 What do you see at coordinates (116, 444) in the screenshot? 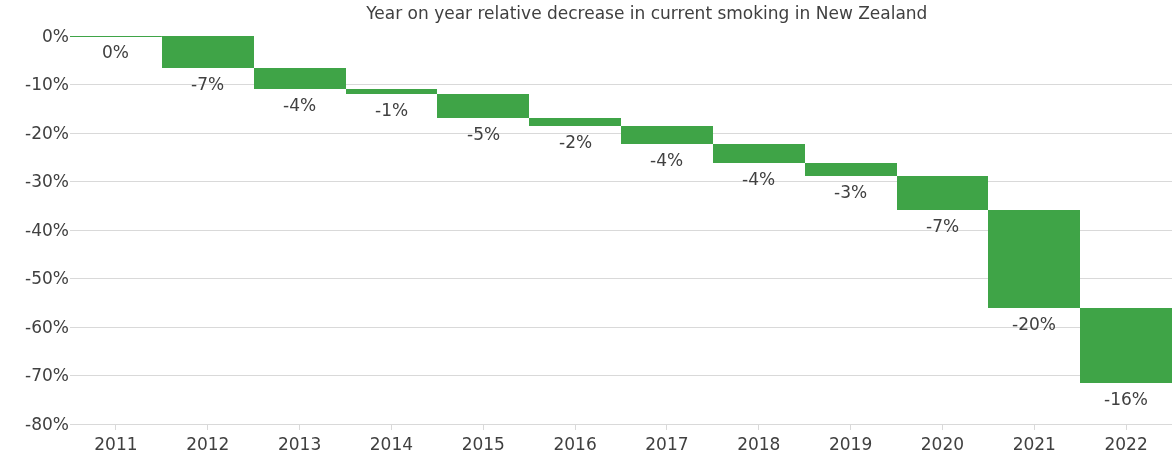
I see `x-tick-label: 2011` at bounding box center [116, 444].